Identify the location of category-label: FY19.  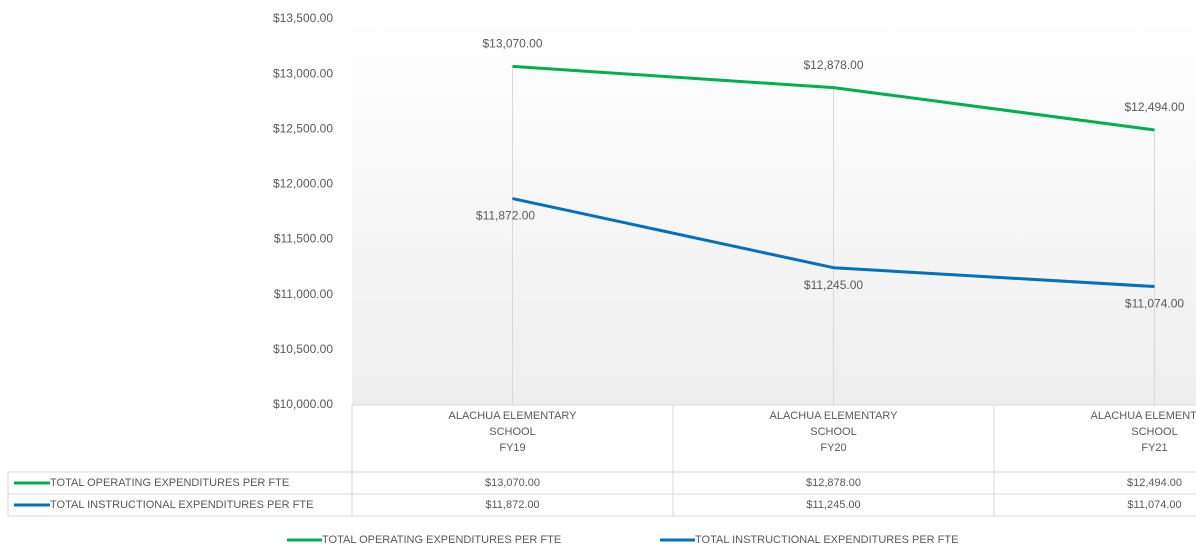
(512, 448).